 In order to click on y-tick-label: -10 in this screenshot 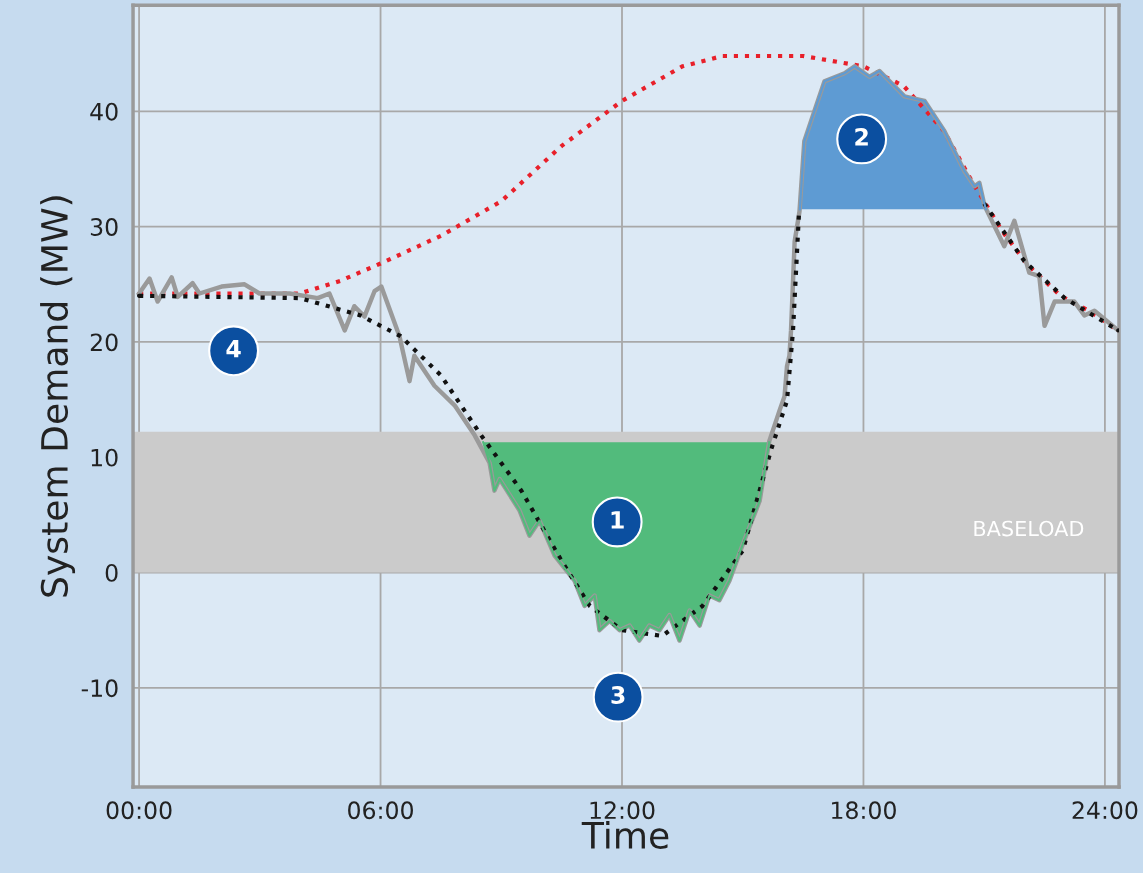, I will do `click(99, 688)`.